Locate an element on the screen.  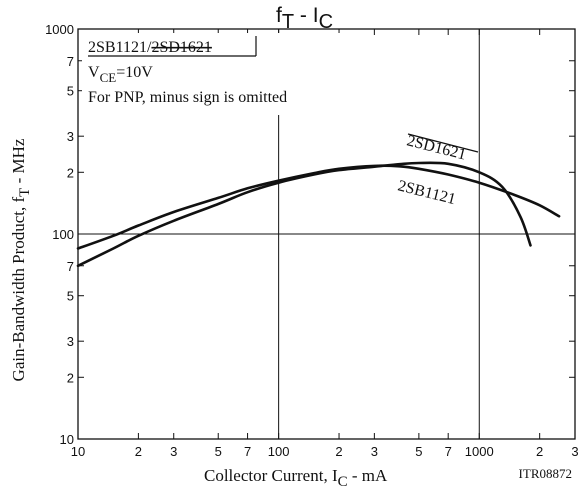
title-mid: - I is located at coordinates (306, 15).